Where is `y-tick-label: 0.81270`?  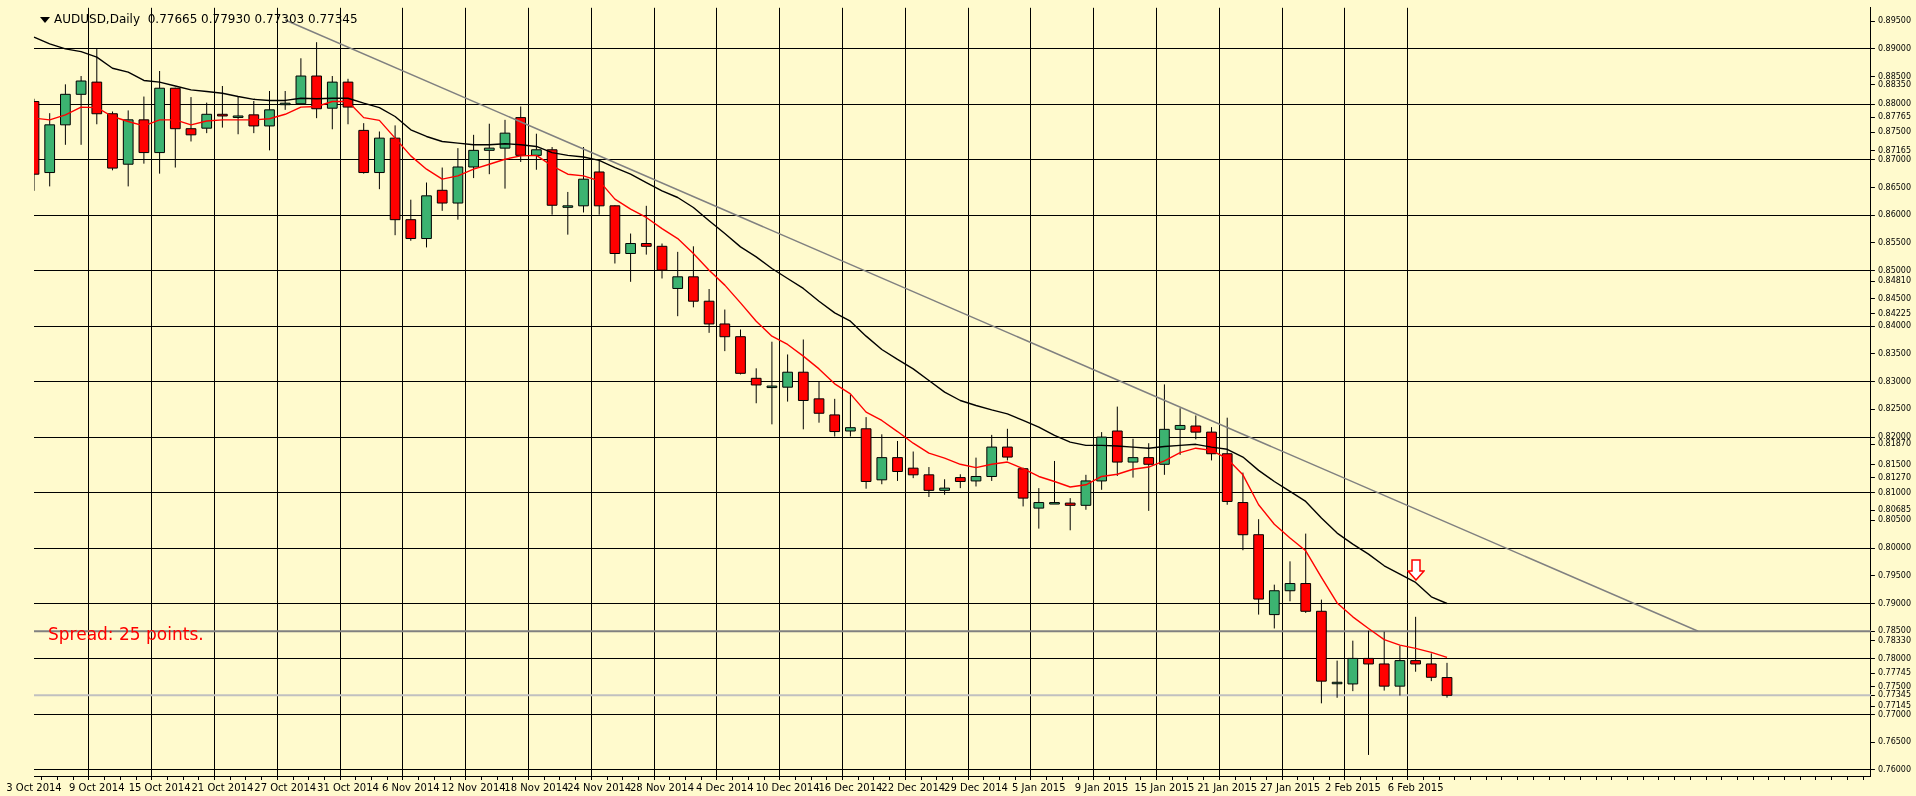
y-tick-label: 0.81270 is located at coordinates (1894, 477).